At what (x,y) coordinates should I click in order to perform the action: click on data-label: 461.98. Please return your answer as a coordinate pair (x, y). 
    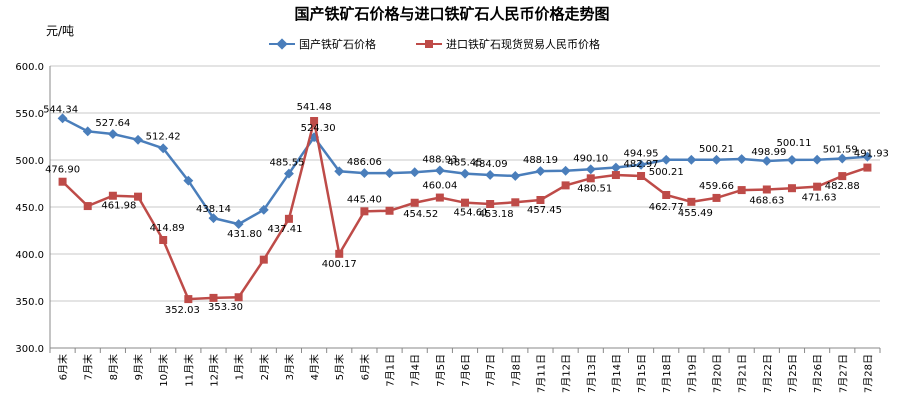
    Looking at the image, I should click on (118, 206).